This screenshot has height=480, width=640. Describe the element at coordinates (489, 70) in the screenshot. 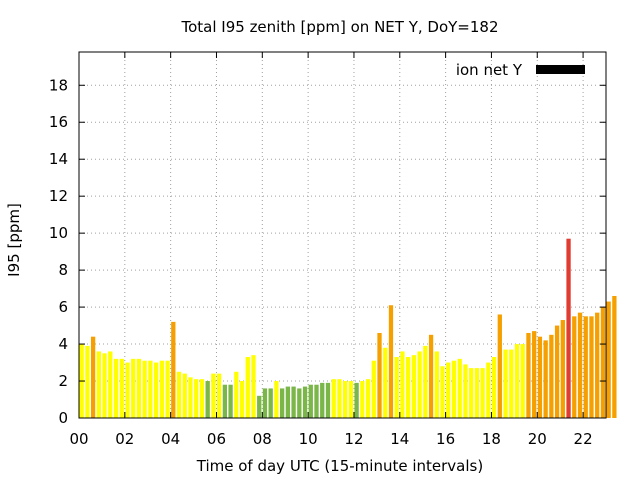

I see `legend-label: ion net Y` at that location.